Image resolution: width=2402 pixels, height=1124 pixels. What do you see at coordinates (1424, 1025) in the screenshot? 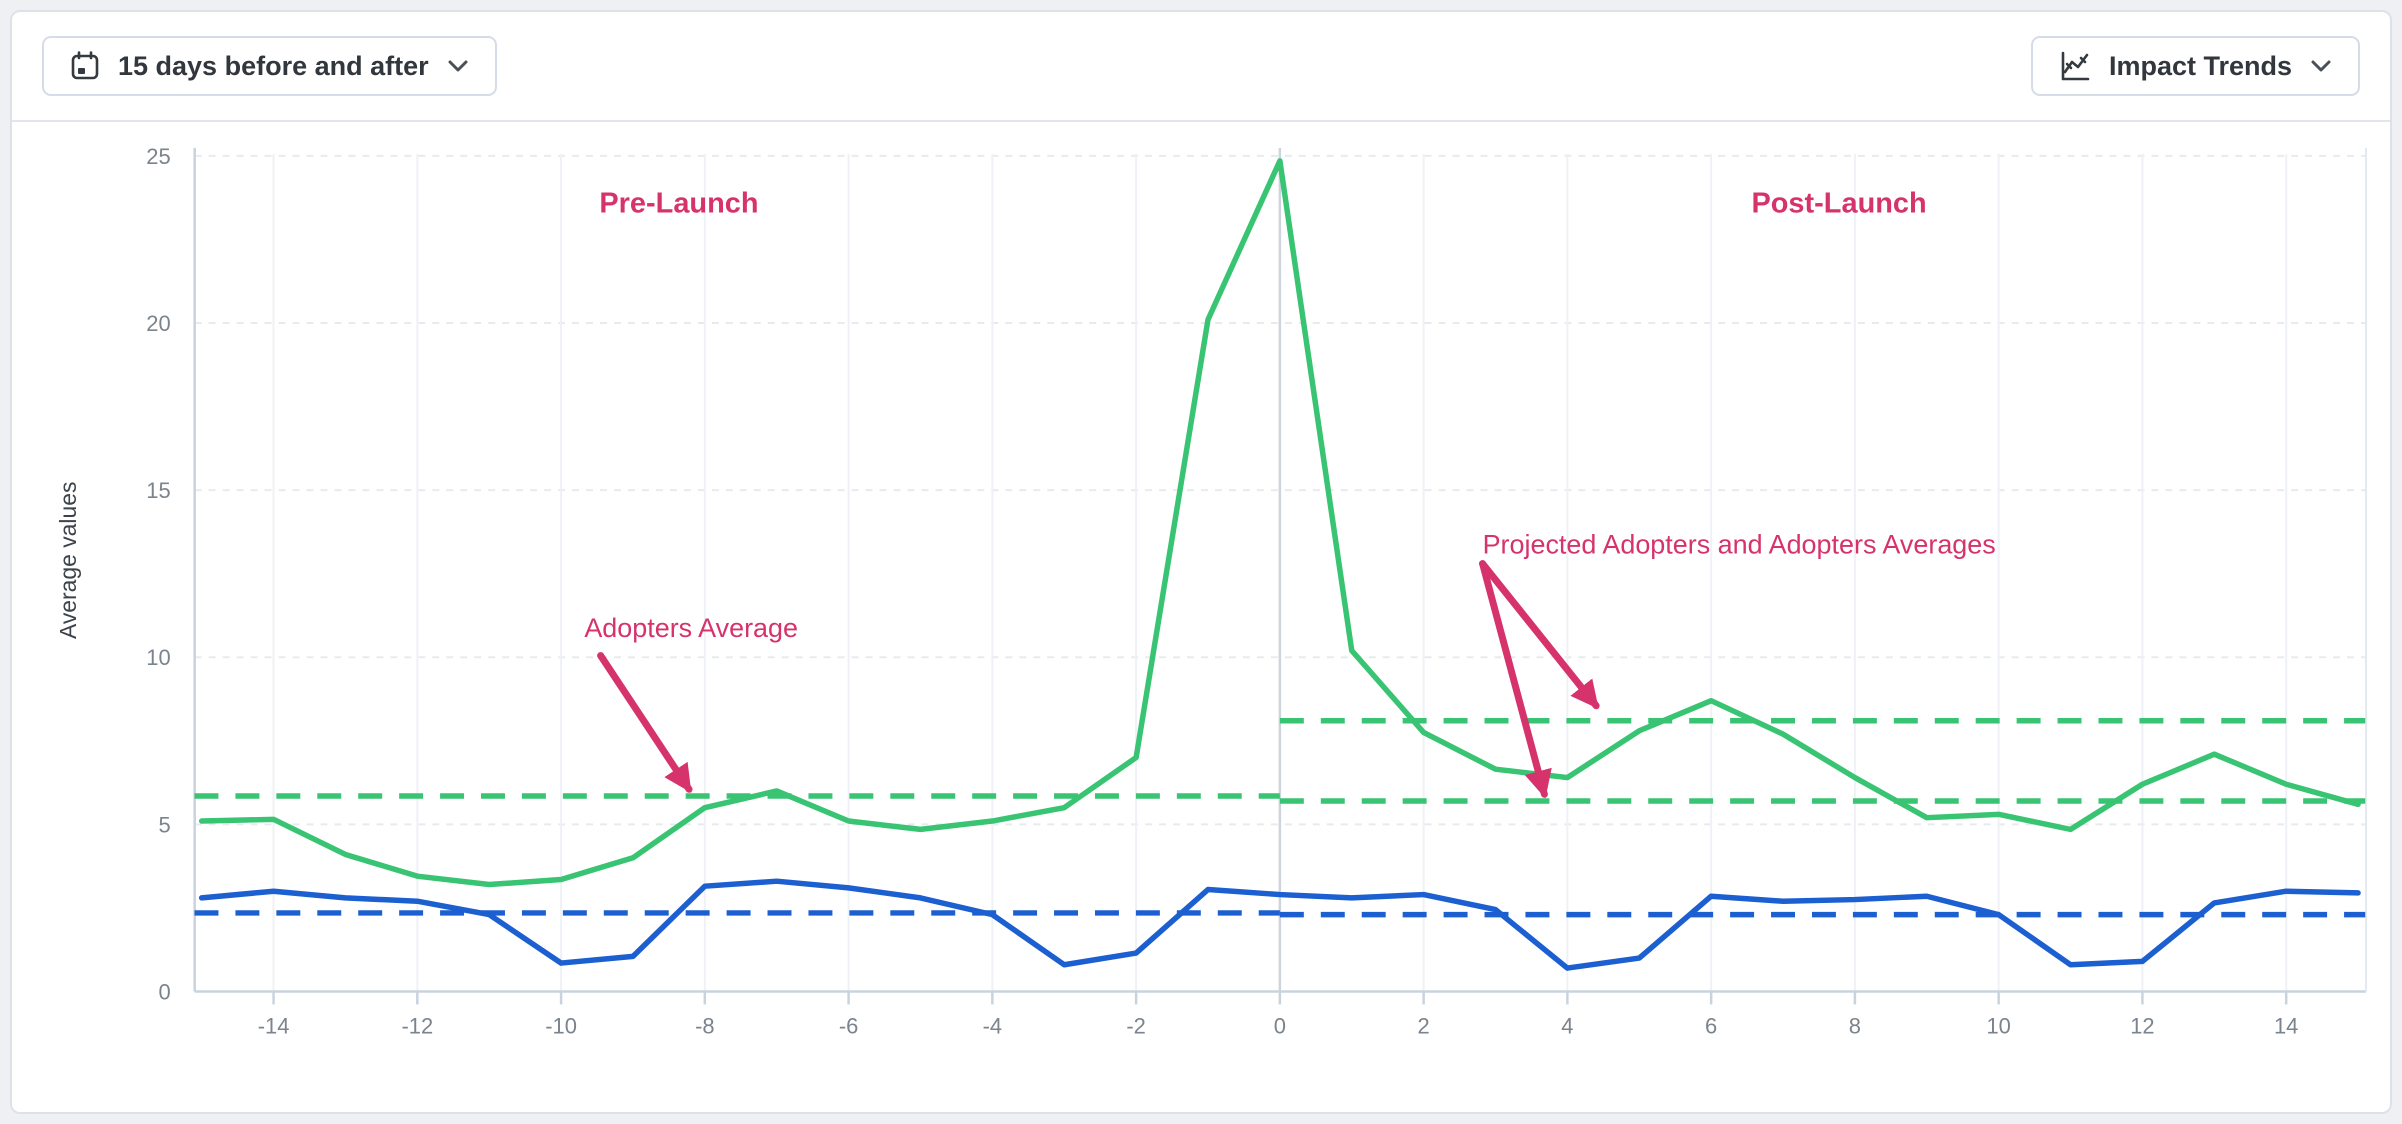
I see `x-tick-label: 2` at bounding box center [1424, 1025].